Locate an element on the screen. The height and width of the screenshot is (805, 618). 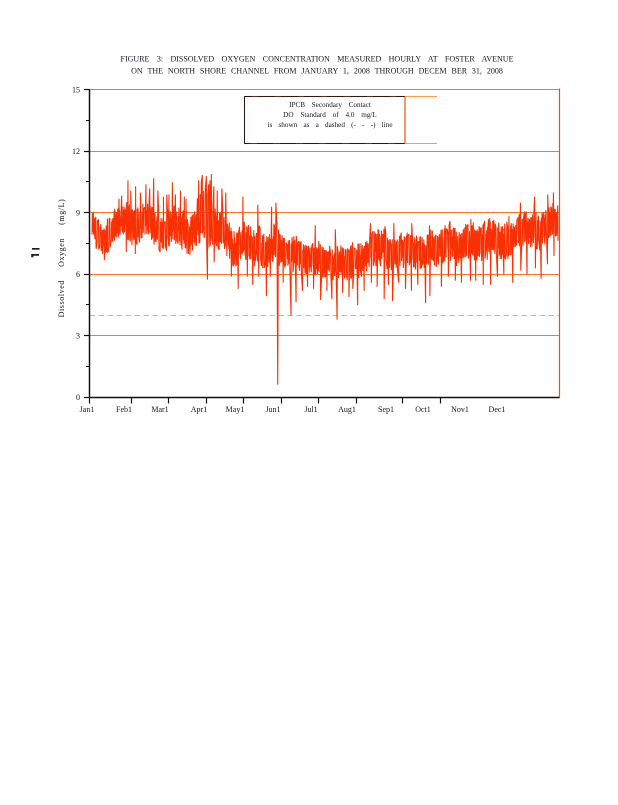
svg-text: Feb1 is located at coordinates (124, 409).